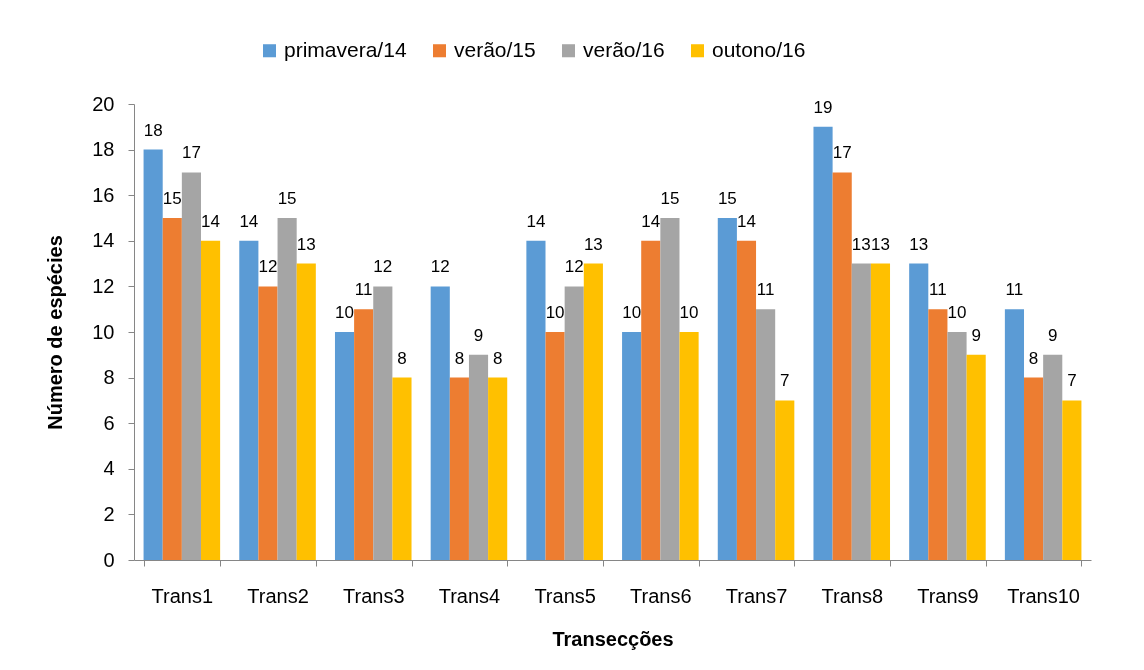 The width and height of the screenshot is (1144, 670). I want to click on x-axis-title: Transecções, so click(613, 638).